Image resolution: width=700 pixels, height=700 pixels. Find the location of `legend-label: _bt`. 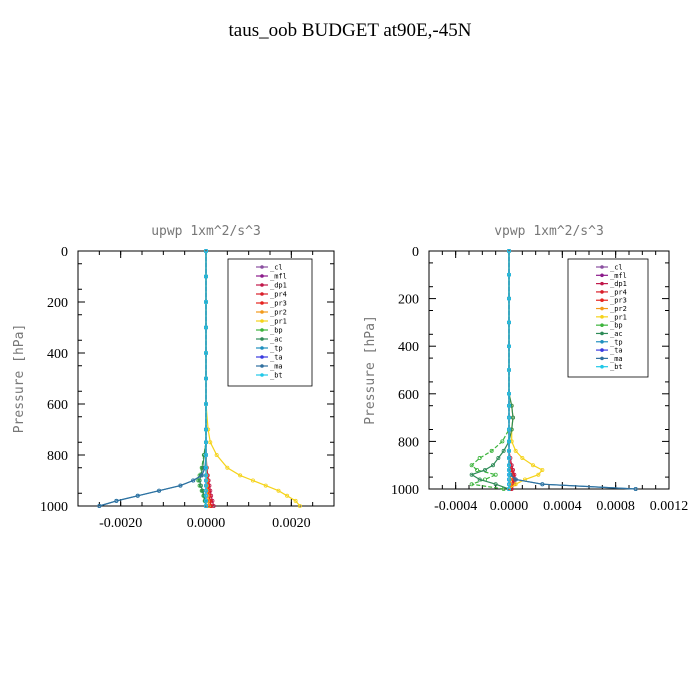

legend-label: _bt is located at coordinates (276, 376).